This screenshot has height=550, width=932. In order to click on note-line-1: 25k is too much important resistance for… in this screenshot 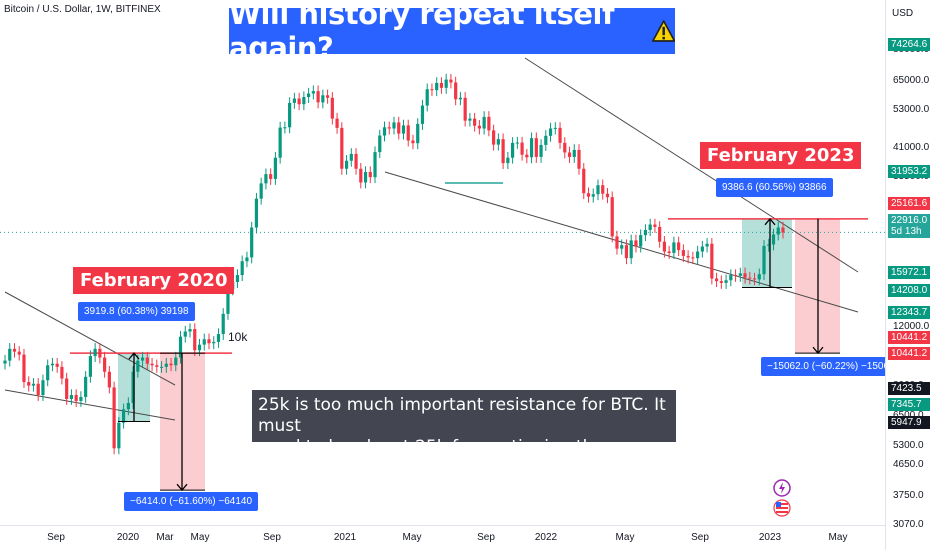, I will do `click(462, 415)`.